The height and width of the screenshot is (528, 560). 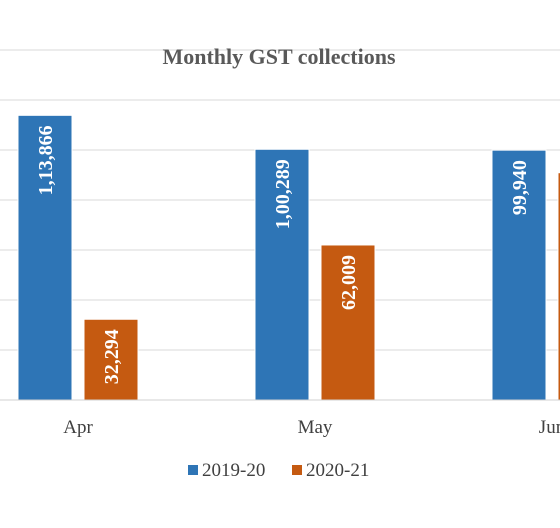 I want to click on bar-2020-21-Jun, so click(x=558, y=286).